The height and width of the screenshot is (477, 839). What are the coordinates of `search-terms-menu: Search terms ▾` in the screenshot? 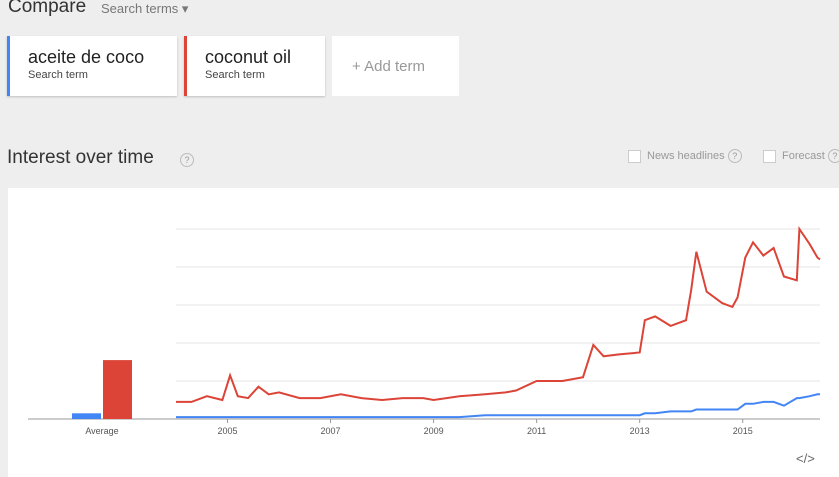 It's located at (145, 8).